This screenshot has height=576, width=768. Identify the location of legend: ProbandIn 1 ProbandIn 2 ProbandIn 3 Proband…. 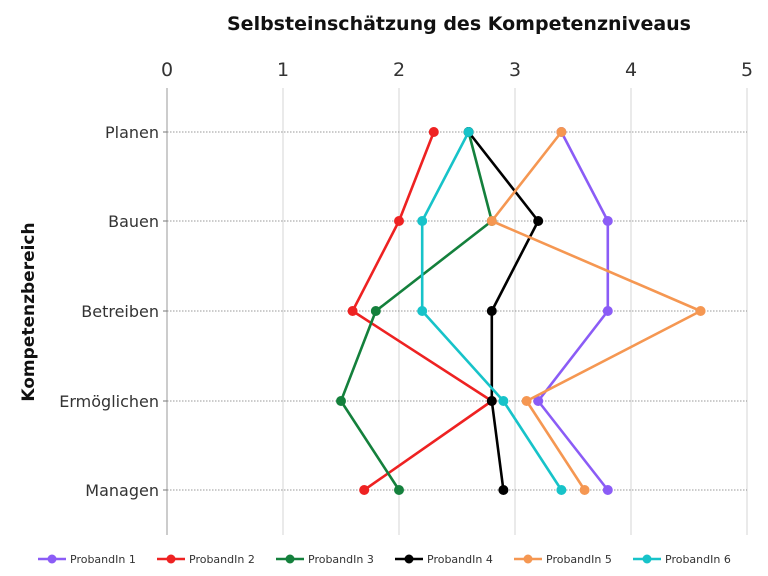
(384, 559).